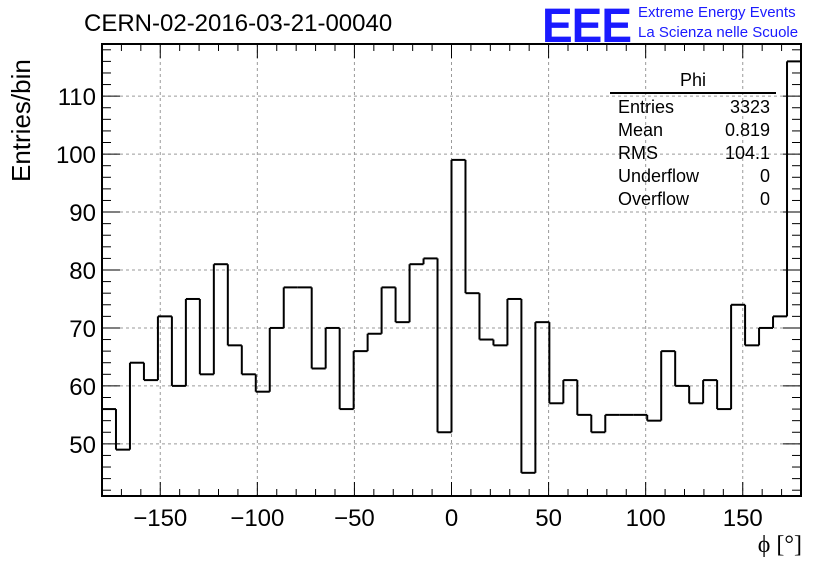 This screenshot has width=836, height=572. I want to click on plot-title: CERN-02-2016-03-21-00040, so click(238, 23).